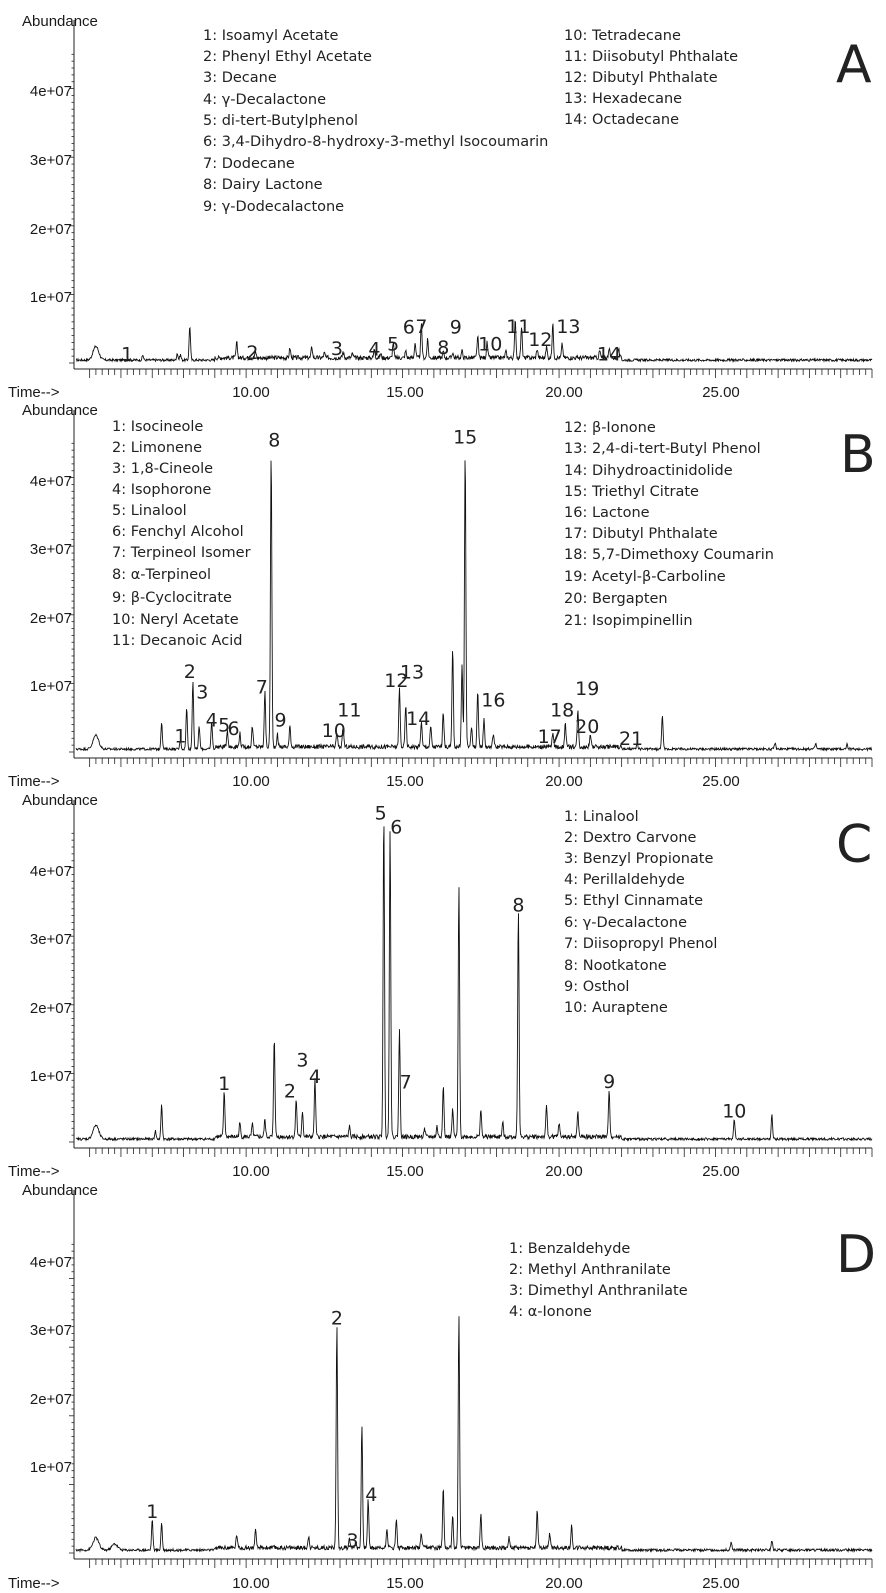 The height and width of the screenshot is (1593, 886). Describe the element at coordinates (633, 901) in the screenshot. I see `legend-entry: 5: Ethyl Cinnamate` at that location.